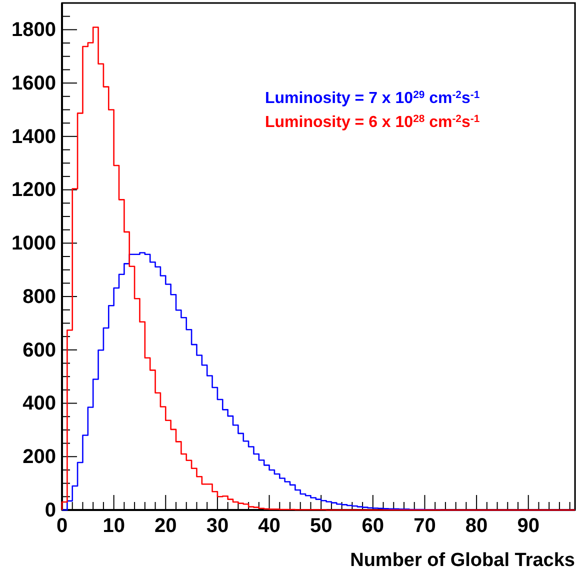  What do you see at coordinates (113, 526) in the screenshot?
I see `x-tick-label: 10` at bounding box center [113, 526].